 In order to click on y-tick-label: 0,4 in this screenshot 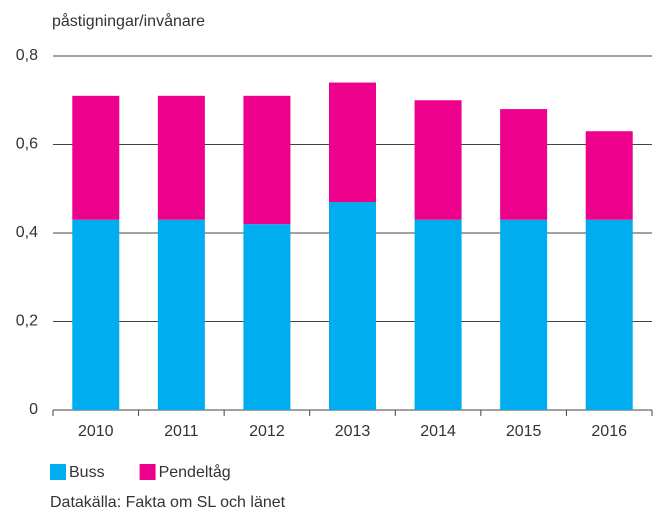, I will do `click(27, 232)`.